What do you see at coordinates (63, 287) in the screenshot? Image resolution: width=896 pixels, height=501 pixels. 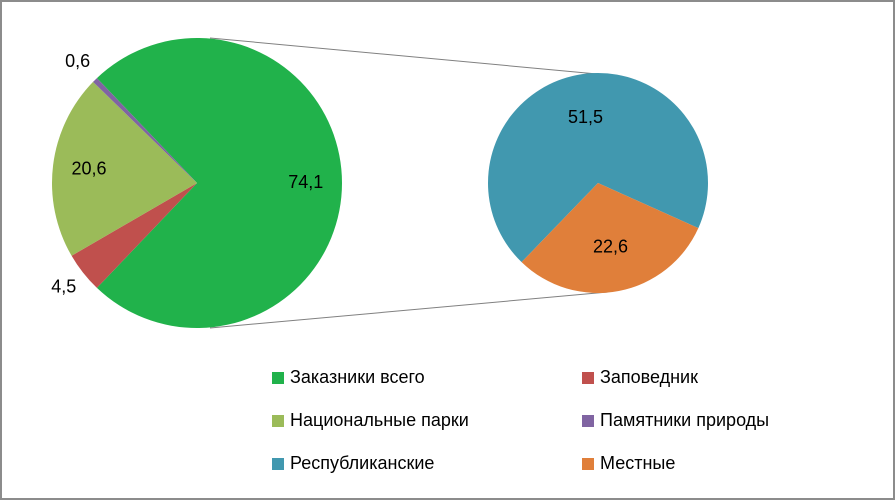 I see `value-label: 4,5` at bounding box center [63, 287].